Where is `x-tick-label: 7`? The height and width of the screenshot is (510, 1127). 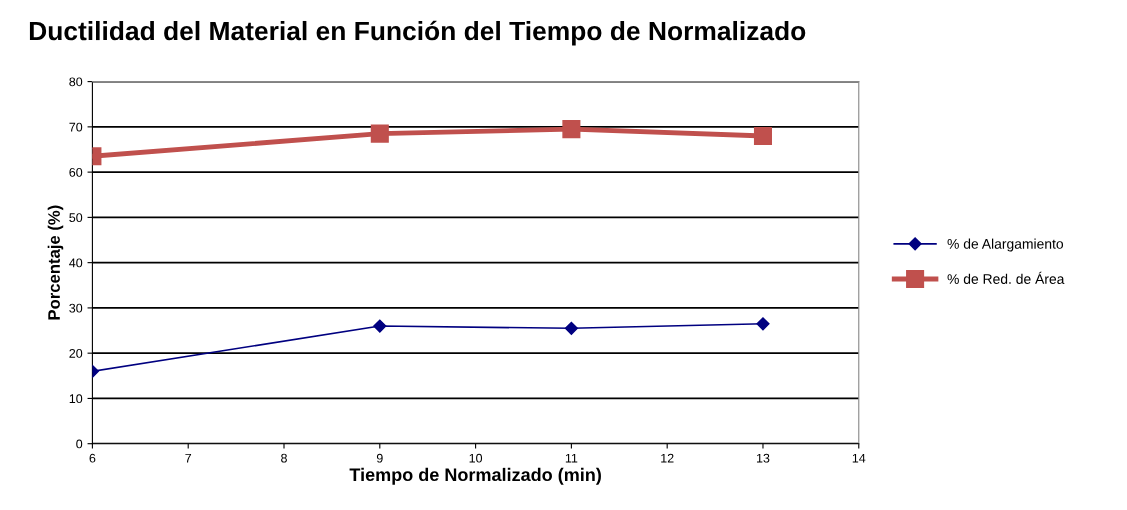
x-tick-label: 7 is located at coordinates (188, 458).